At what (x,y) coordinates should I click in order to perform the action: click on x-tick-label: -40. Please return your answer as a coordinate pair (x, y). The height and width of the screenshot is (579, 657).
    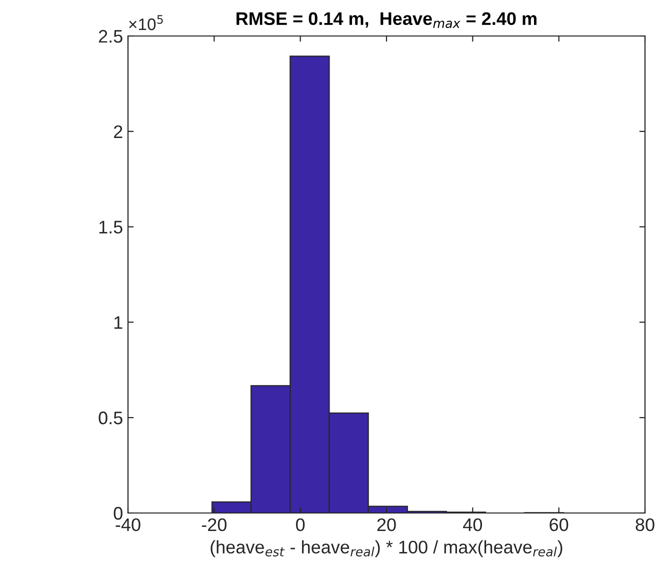
    Looking at the image, I should click on (128, 525).